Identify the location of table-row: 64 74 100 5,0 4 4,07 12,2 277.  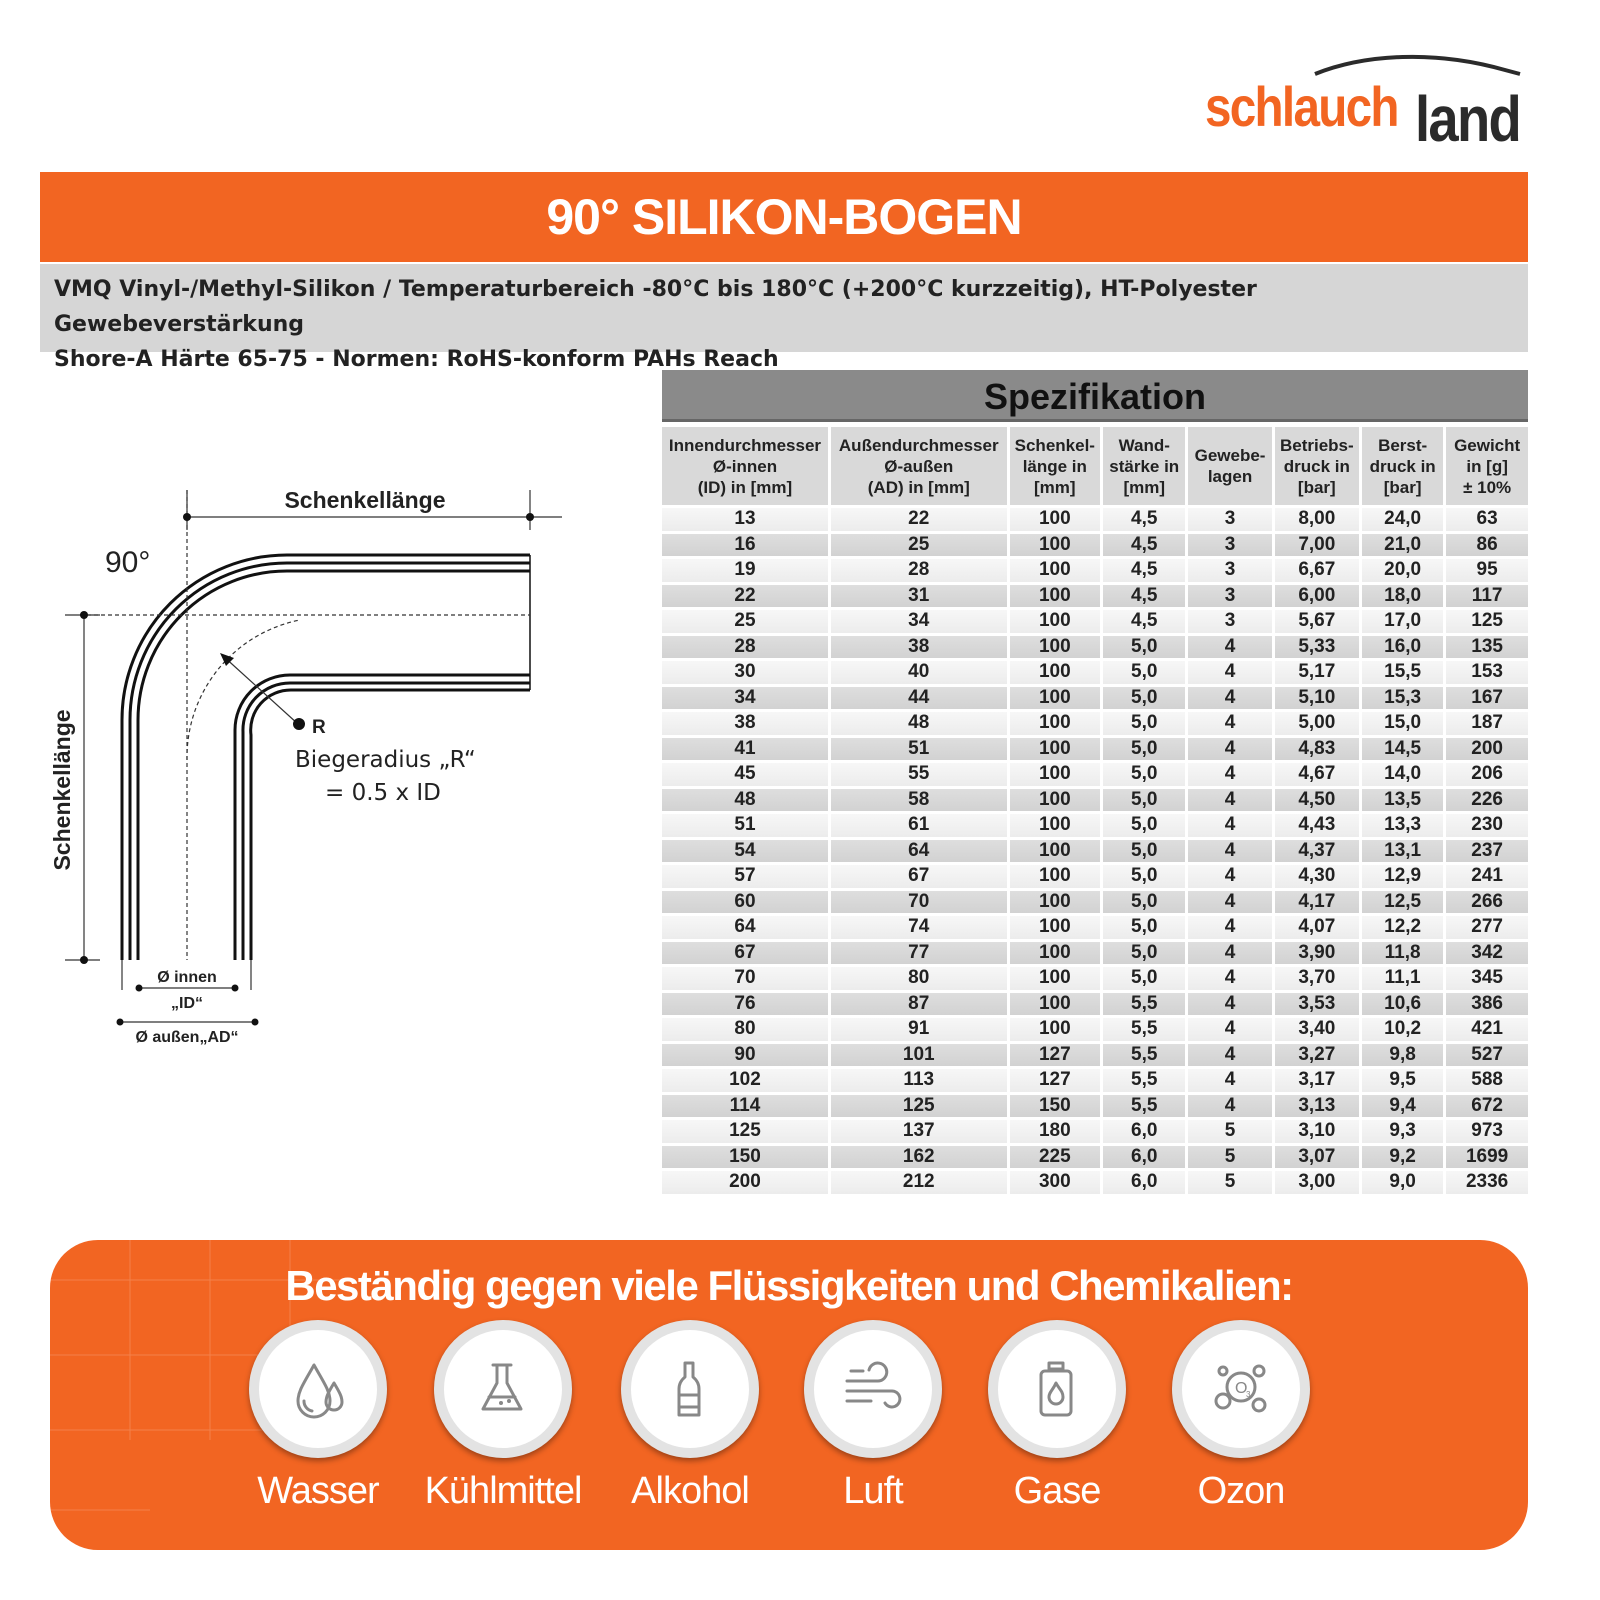
(1095, 927).